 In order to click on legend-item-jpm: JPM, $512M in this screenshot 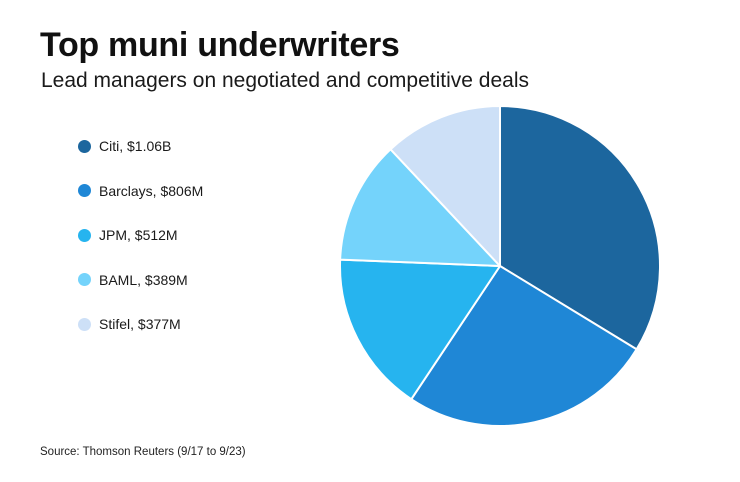, I will do `click(140, 235)`.